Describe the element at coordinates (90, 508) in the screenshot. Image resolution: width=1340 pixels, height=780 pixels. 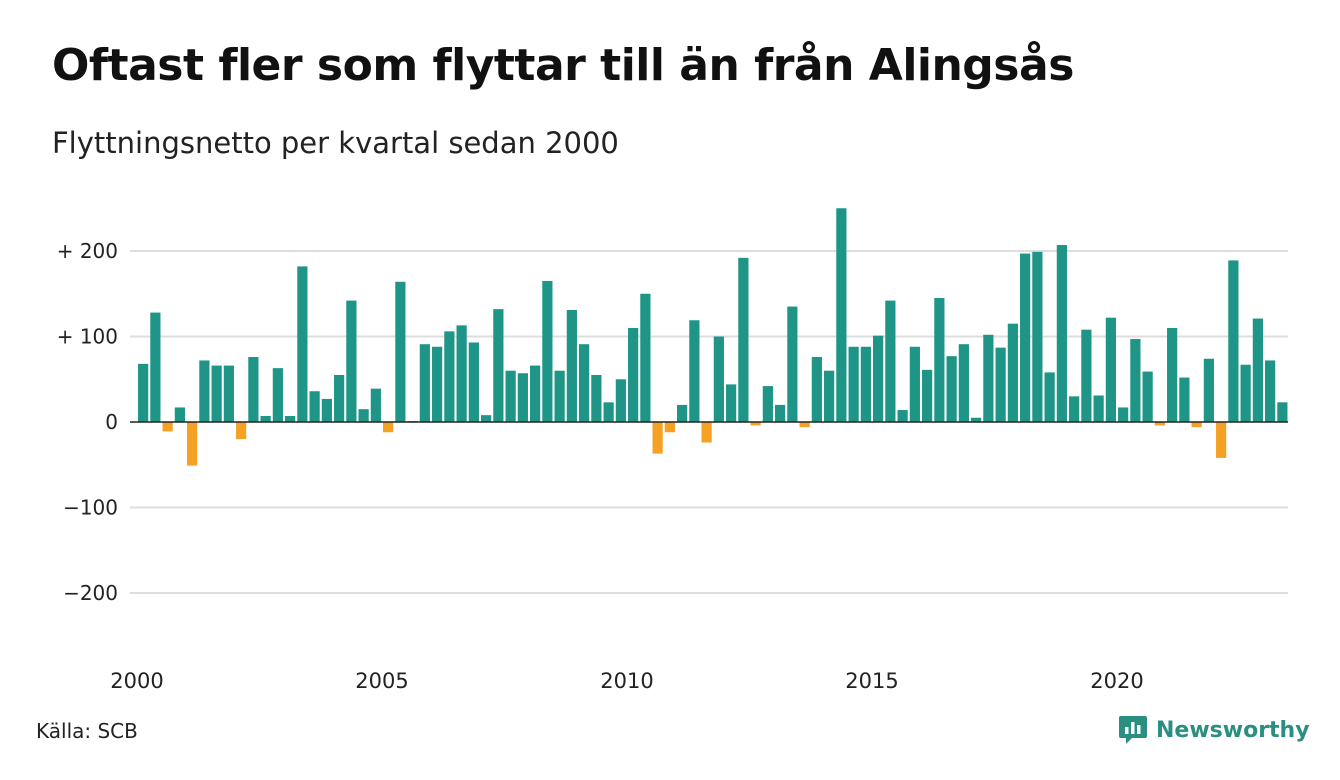
I see `y-tick-label: −100` at that location.